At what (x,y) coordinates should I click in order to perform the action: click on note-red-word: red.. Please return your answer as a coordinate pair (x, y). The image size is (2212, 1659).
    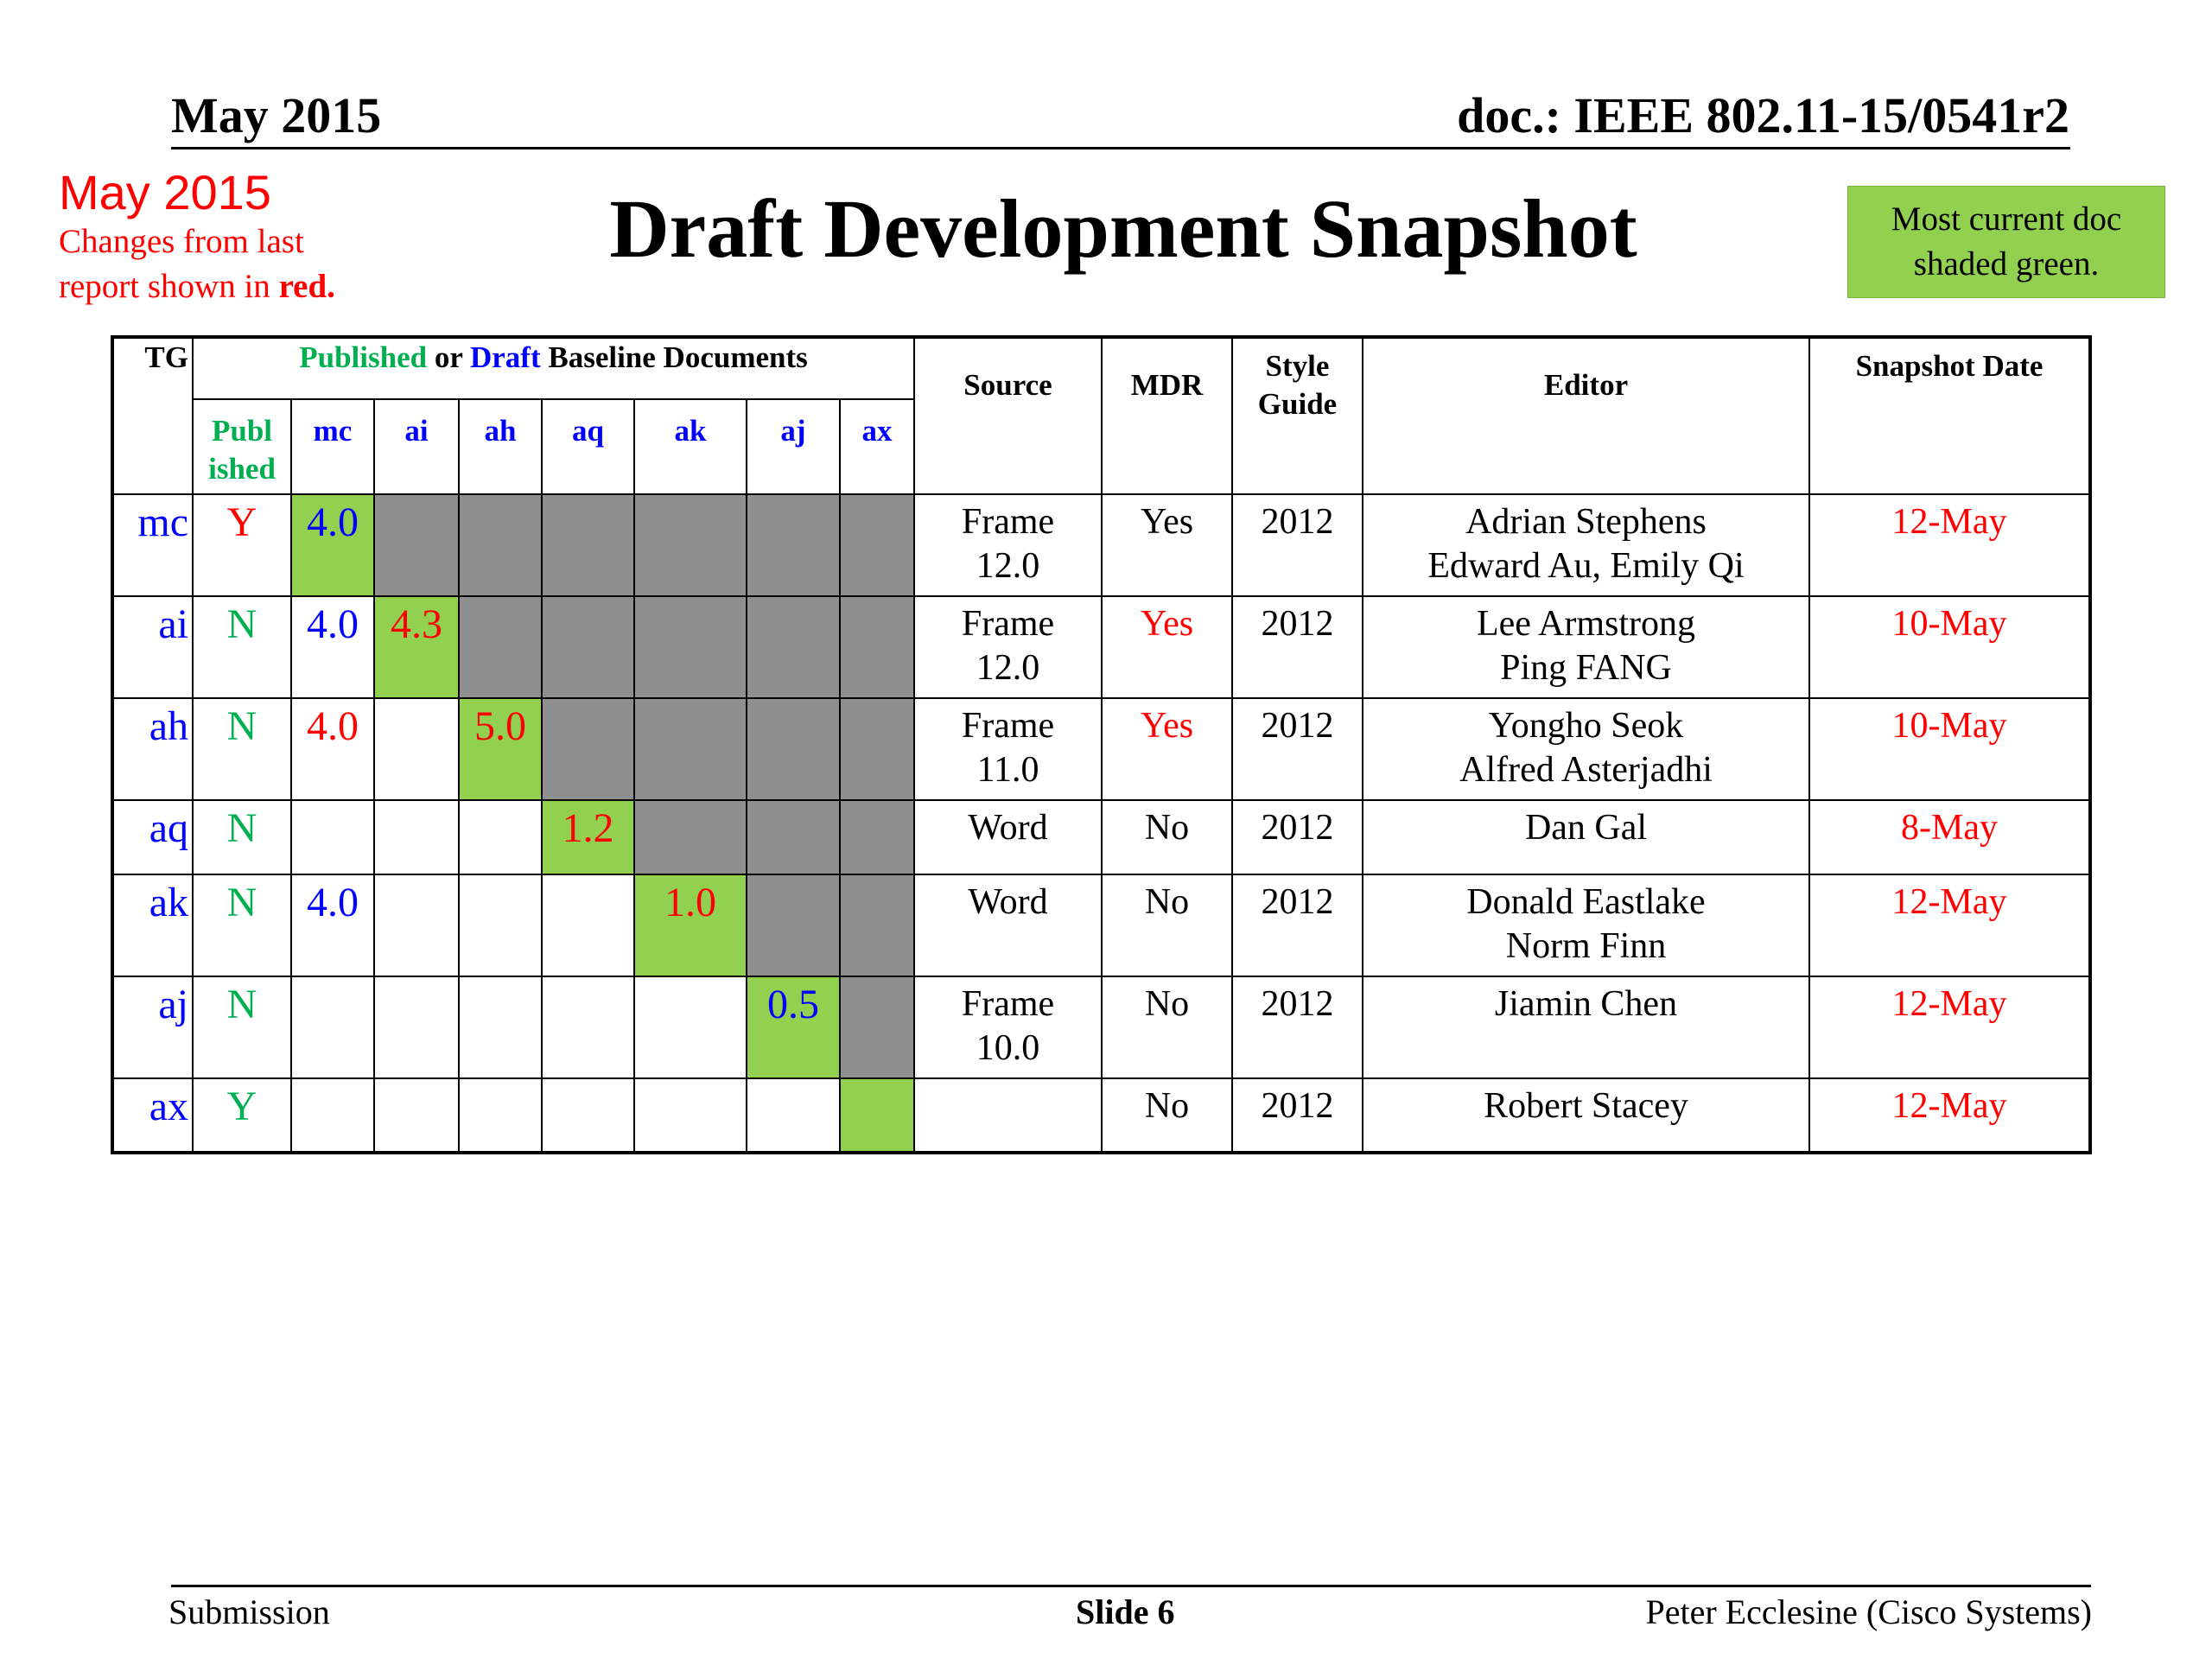
    Looking at the image, I should click on (306, 286).